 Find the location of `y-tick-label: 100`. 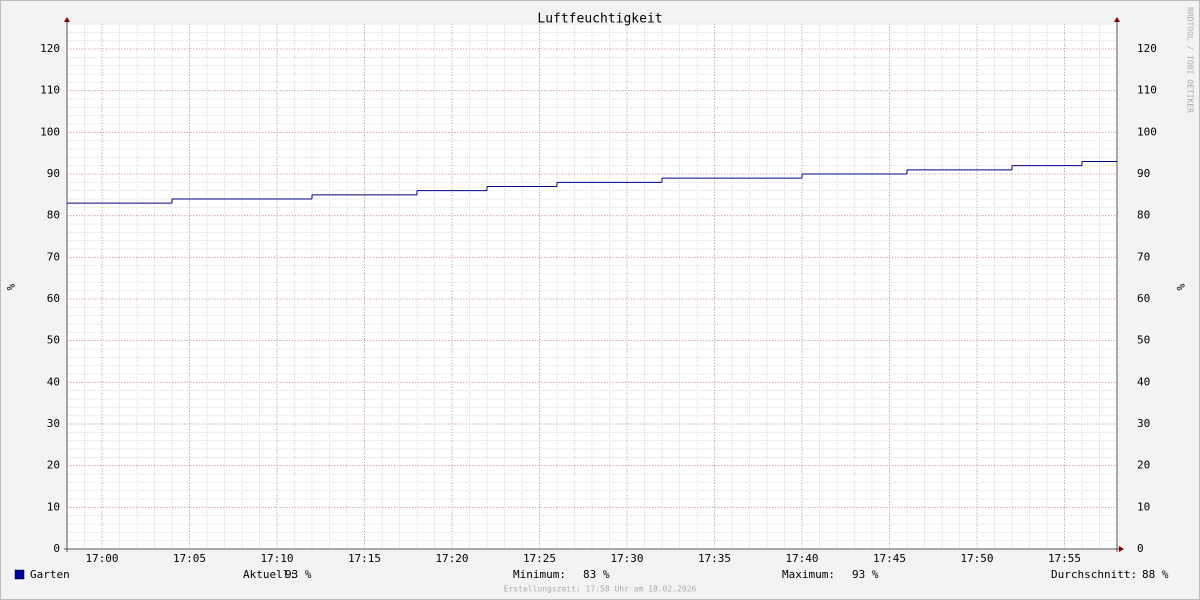

y-tick-label: 100 is located at coordinates (50, 131).